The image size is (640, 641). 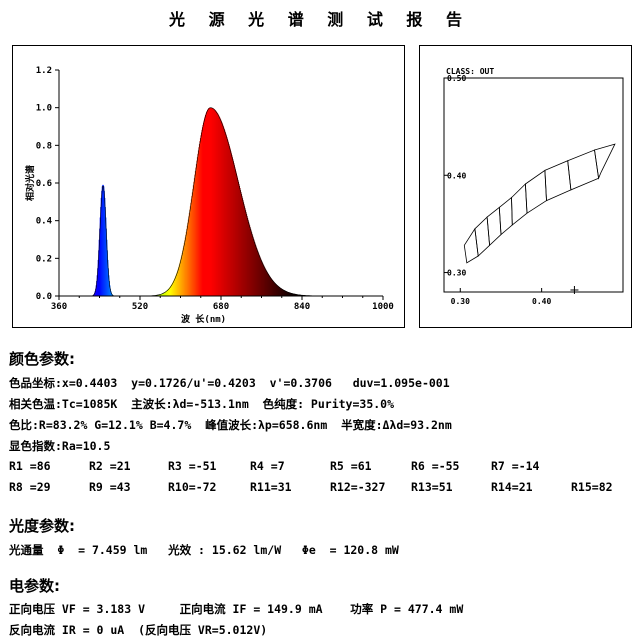 I want to click on x-tick-label: 680, so click(x=221, y=307).